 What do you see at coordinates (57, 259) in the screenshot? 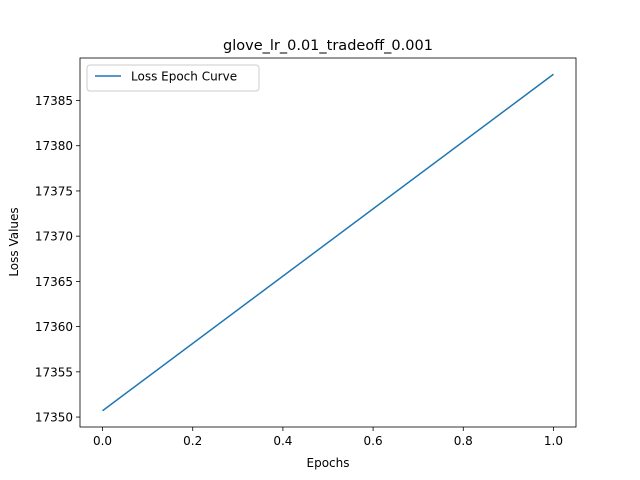
I see `y-axis-ticks: 17350 17355 17360 17365 17370 17375 17380 17385` at bounding box center [57, 259].